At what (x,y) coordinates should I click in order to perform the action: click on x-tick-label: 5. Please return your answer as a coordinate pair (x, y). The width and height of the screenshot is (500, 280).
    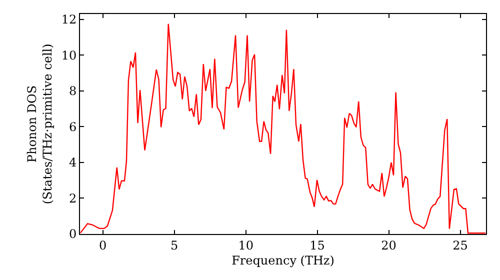
    Looking at the image, I should click on (174, 245).